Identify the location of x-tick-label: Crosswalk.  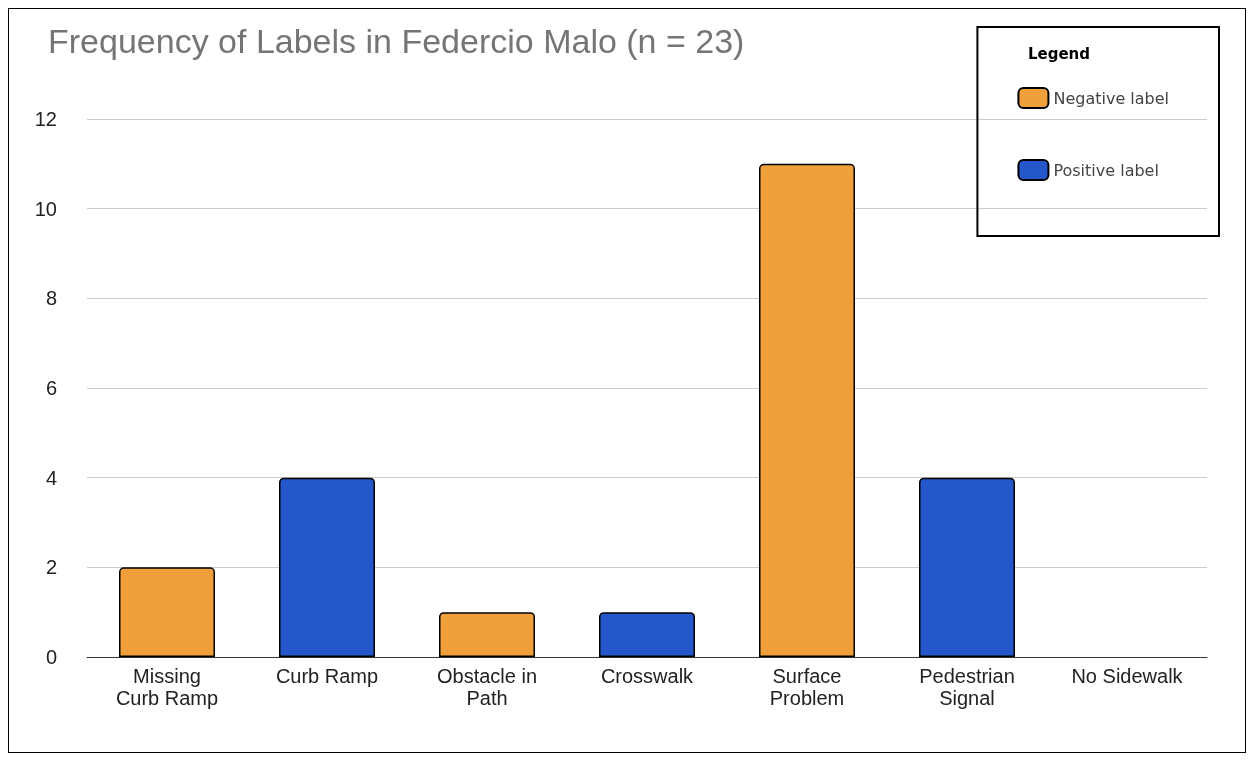
(647, 676).